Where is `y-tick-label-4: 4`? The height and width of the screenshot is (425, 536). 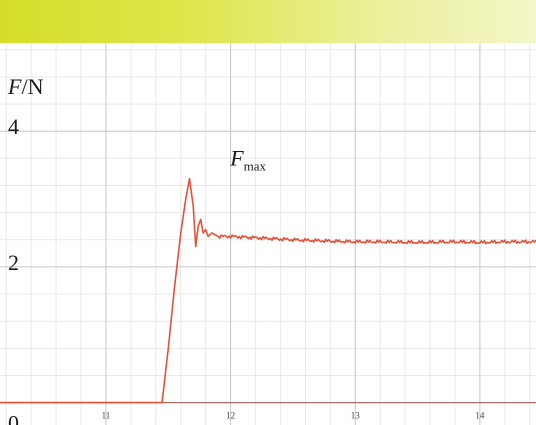
y-tick-label-4: 4 is located at coordinates (13, 126).